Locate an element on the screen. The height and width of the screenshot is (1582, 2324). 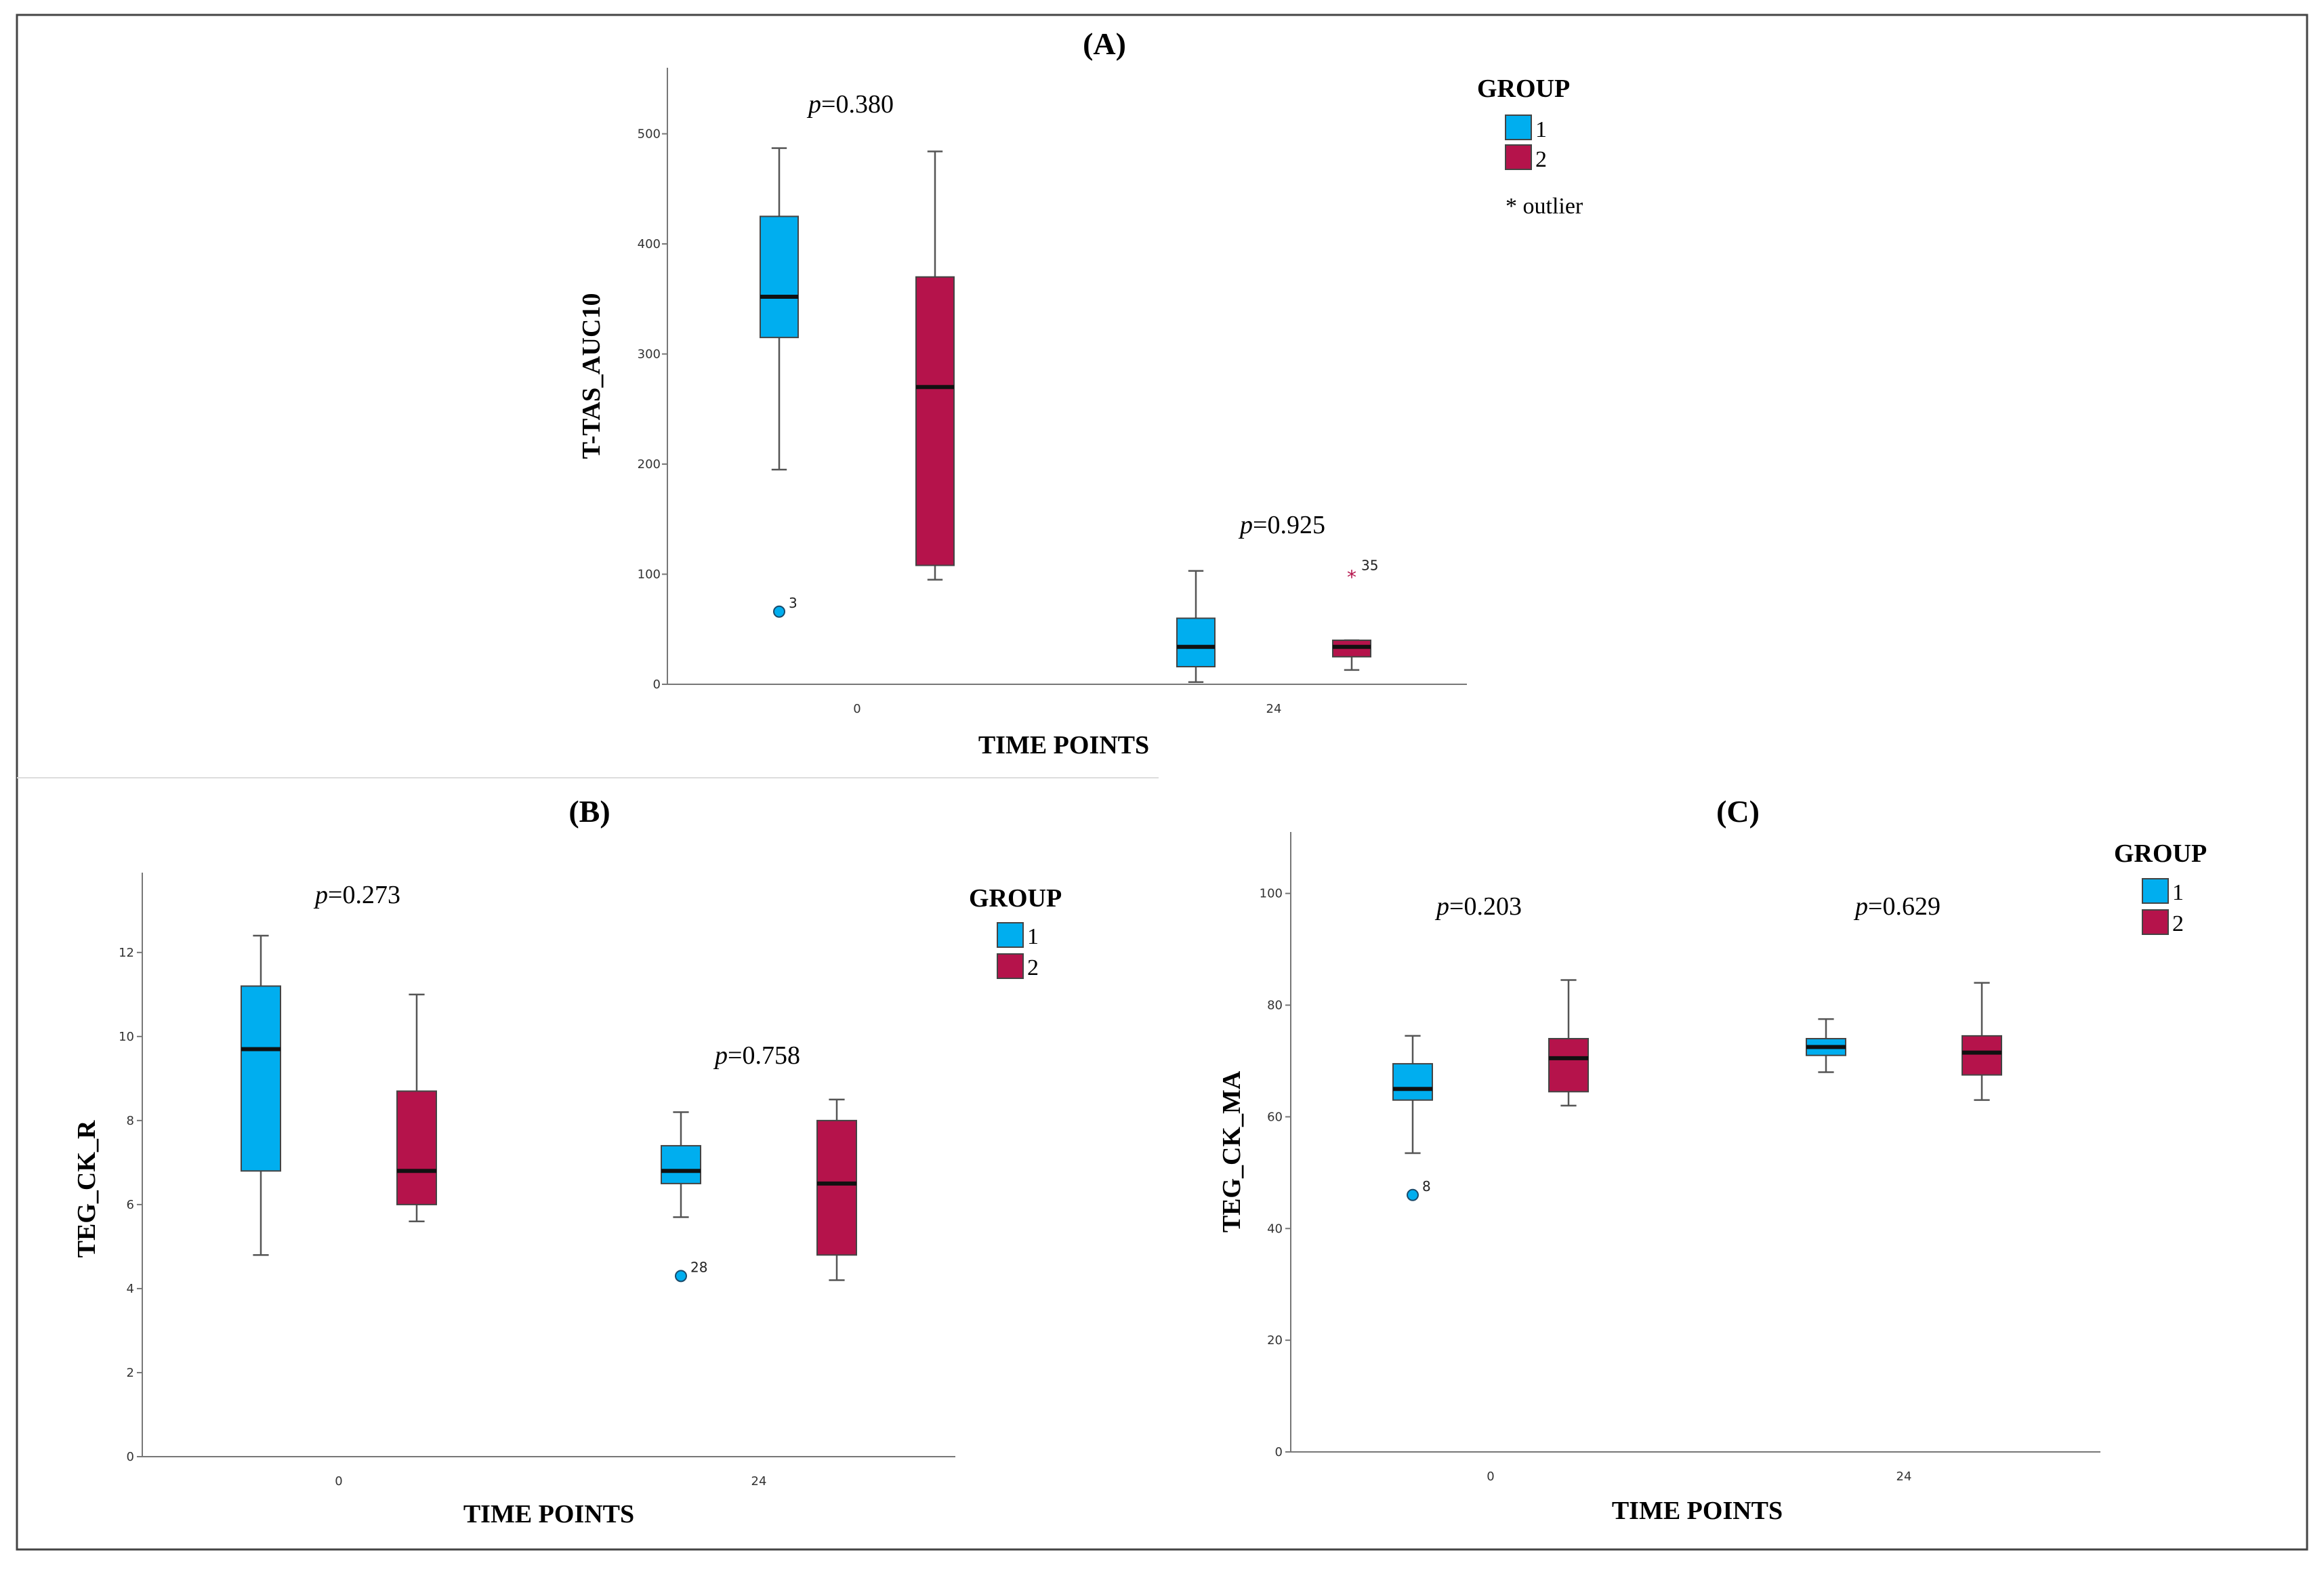
panel-c-title: (C) is located at coordinates (1738, 811).